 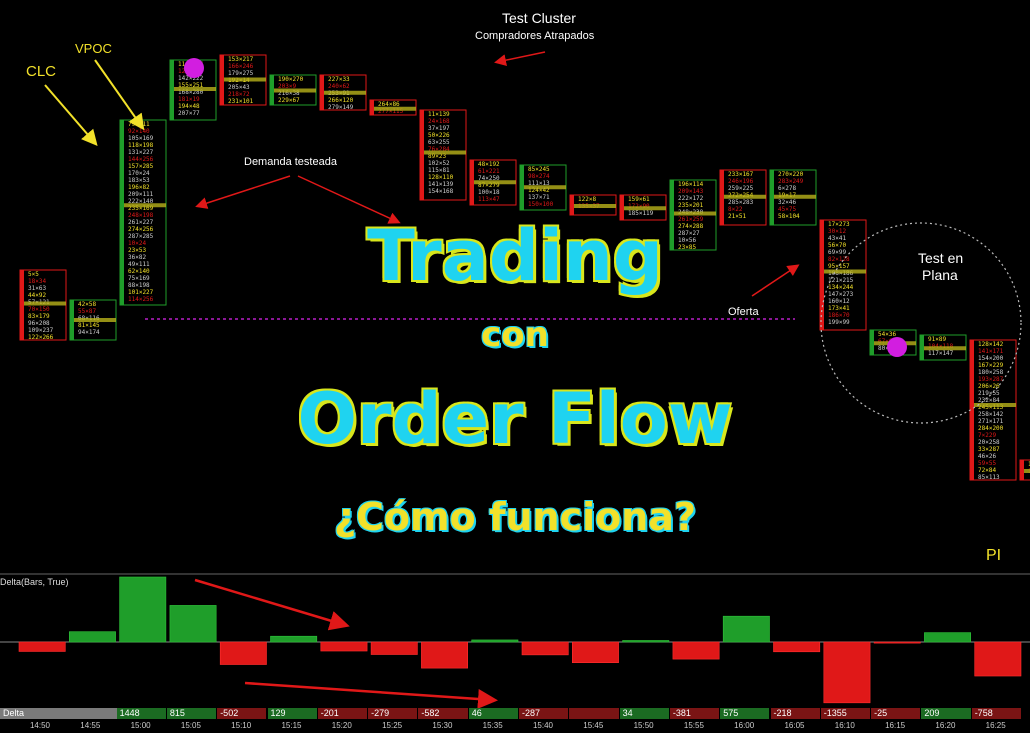 I want to click on footprint-cell: 117×147, so click(x=941, y=353).